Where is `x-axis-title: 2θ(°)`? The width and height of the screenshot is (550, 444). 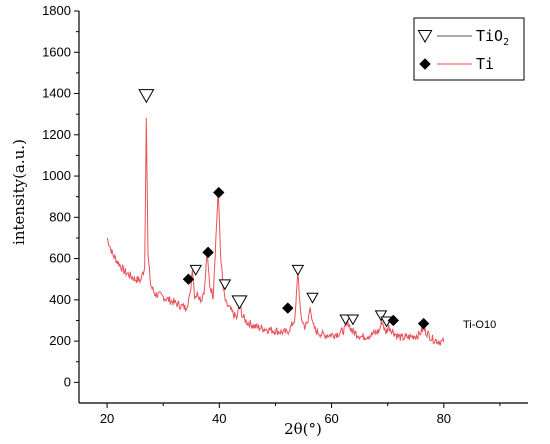 x-axis-title: 2θ(°) is located at coordinates (303, 429).